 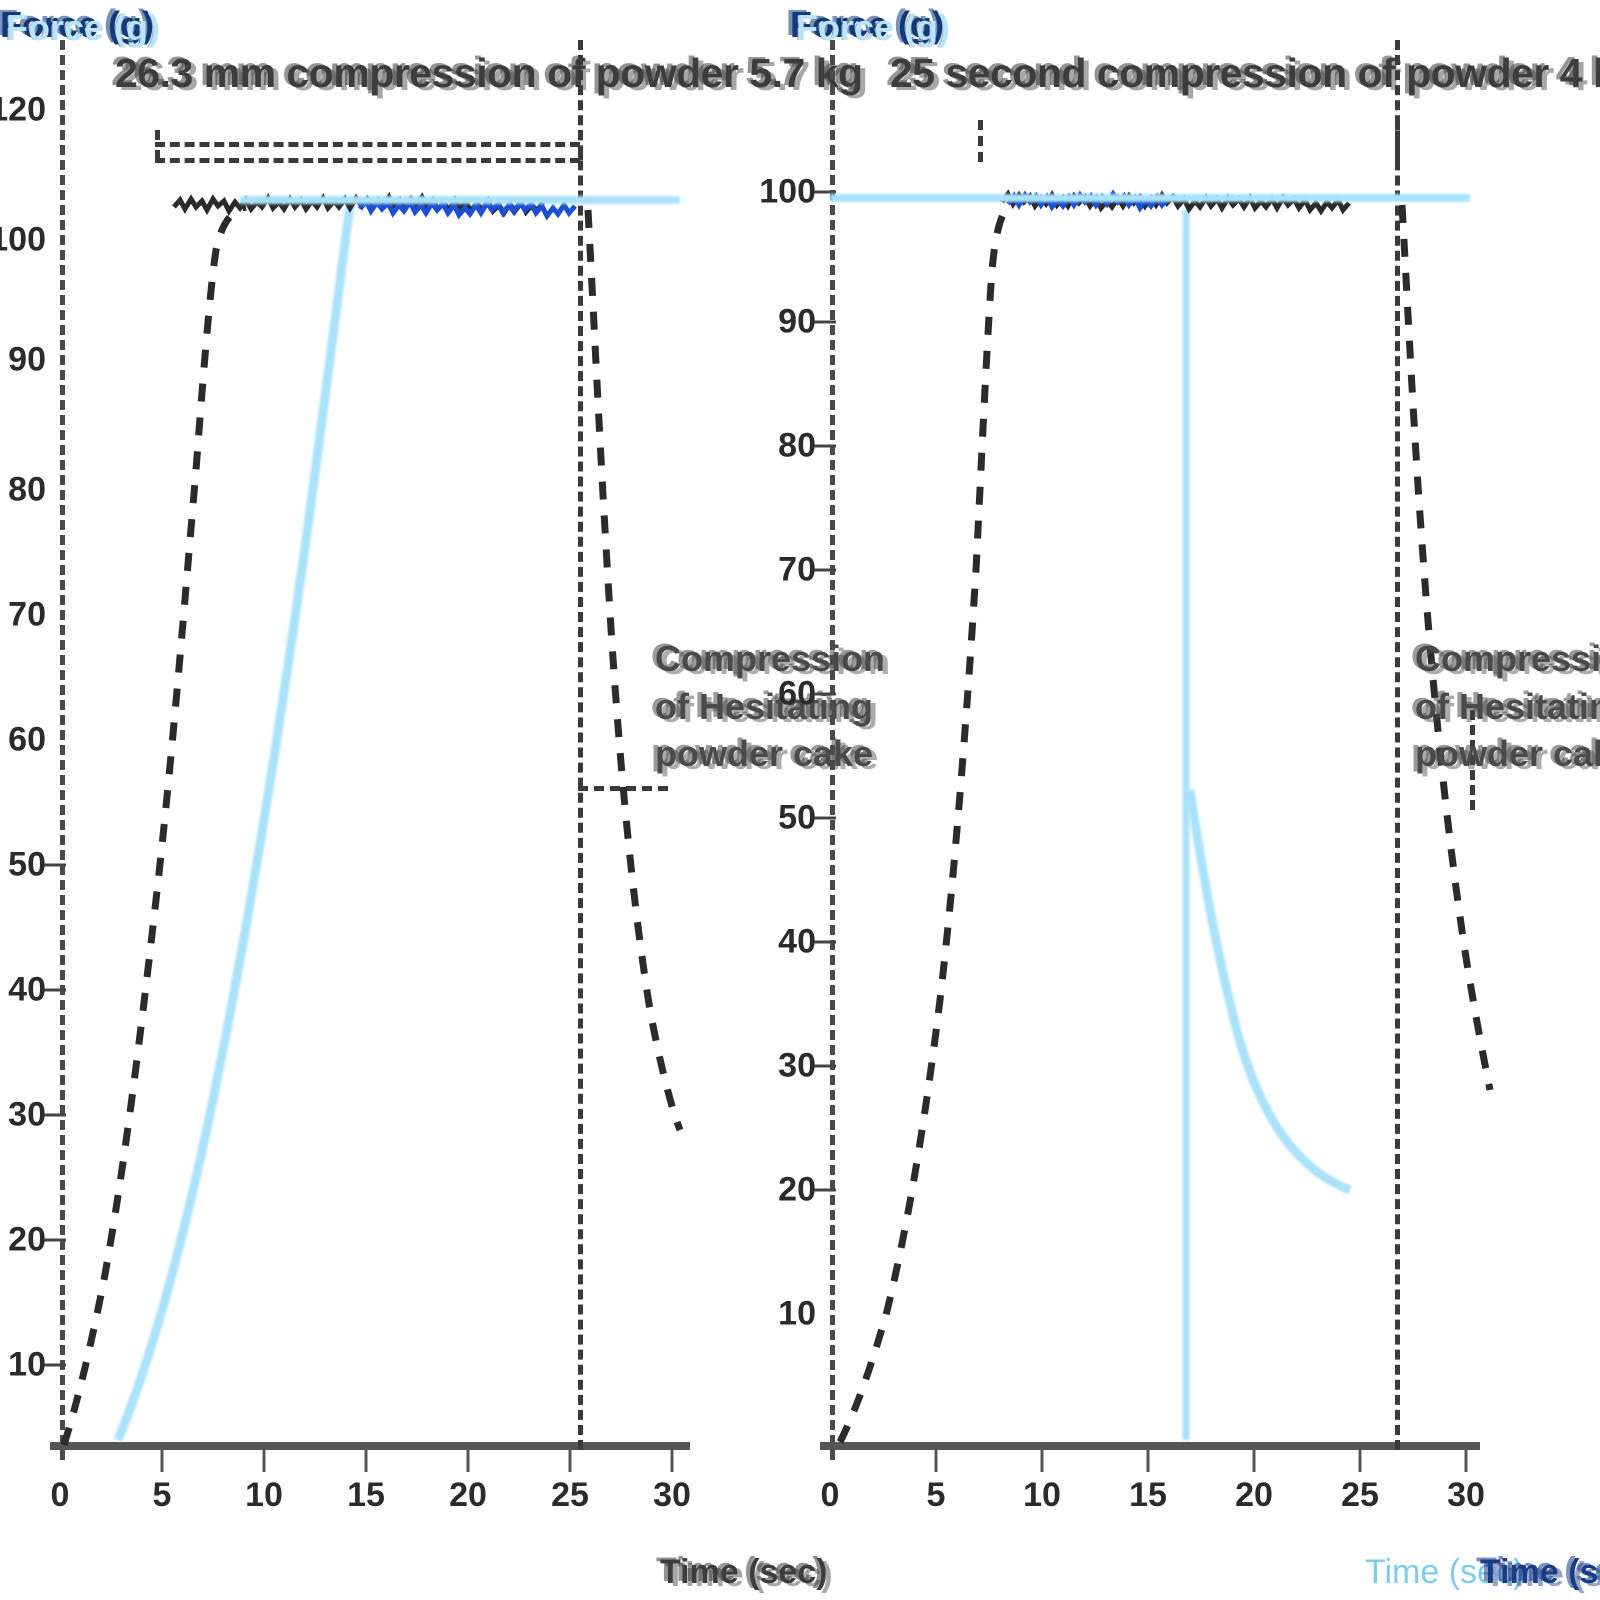 I want to click on ytick-left-7: 40, so click(x=27, y=989).